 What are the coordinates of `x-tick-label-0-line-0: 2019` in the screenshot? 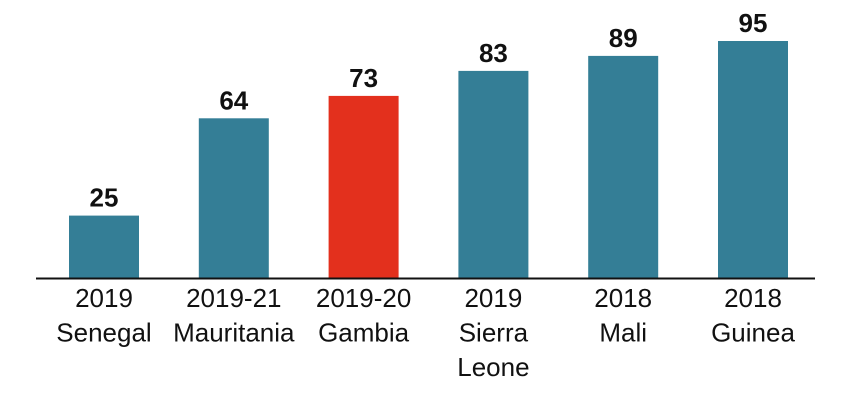 It's located at (104, 298).